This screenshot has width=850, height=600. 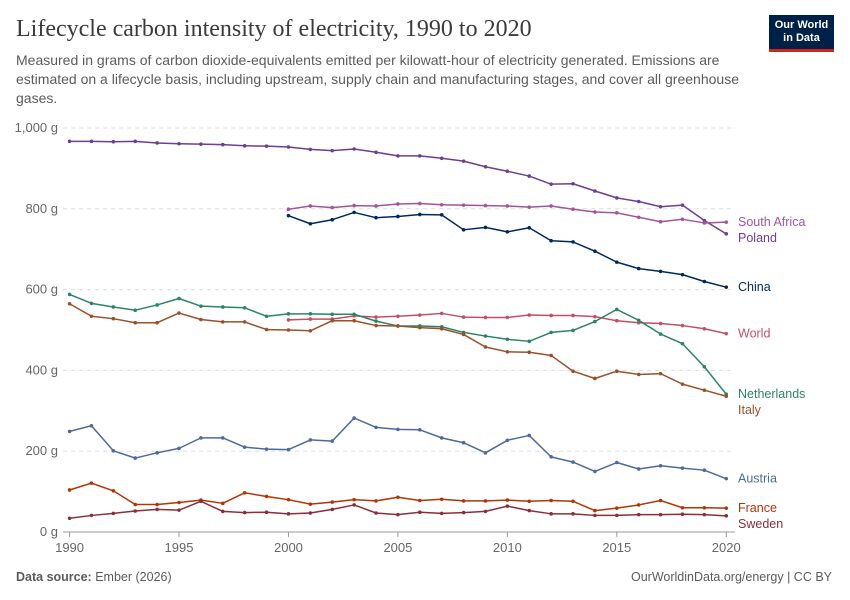 I want to click on series-line-austria, so click(x=398, y=448).